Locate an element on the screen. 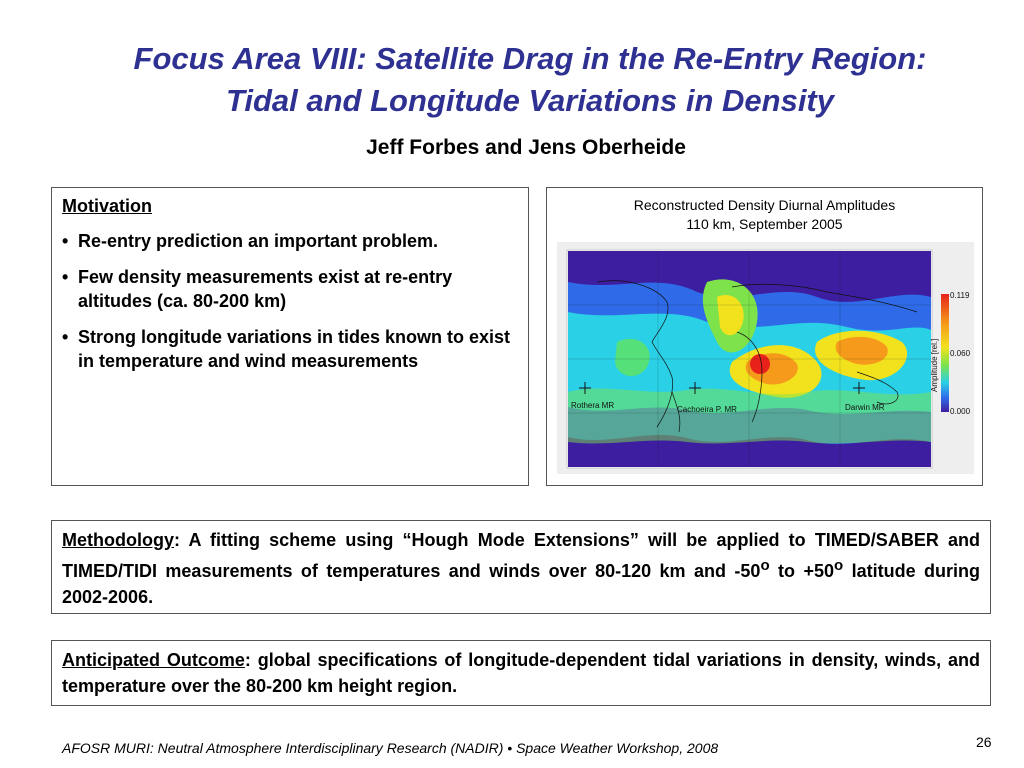 The image size is (1024, 768). colorbar-tick: 0.000 is located at coordinates (960, 411).